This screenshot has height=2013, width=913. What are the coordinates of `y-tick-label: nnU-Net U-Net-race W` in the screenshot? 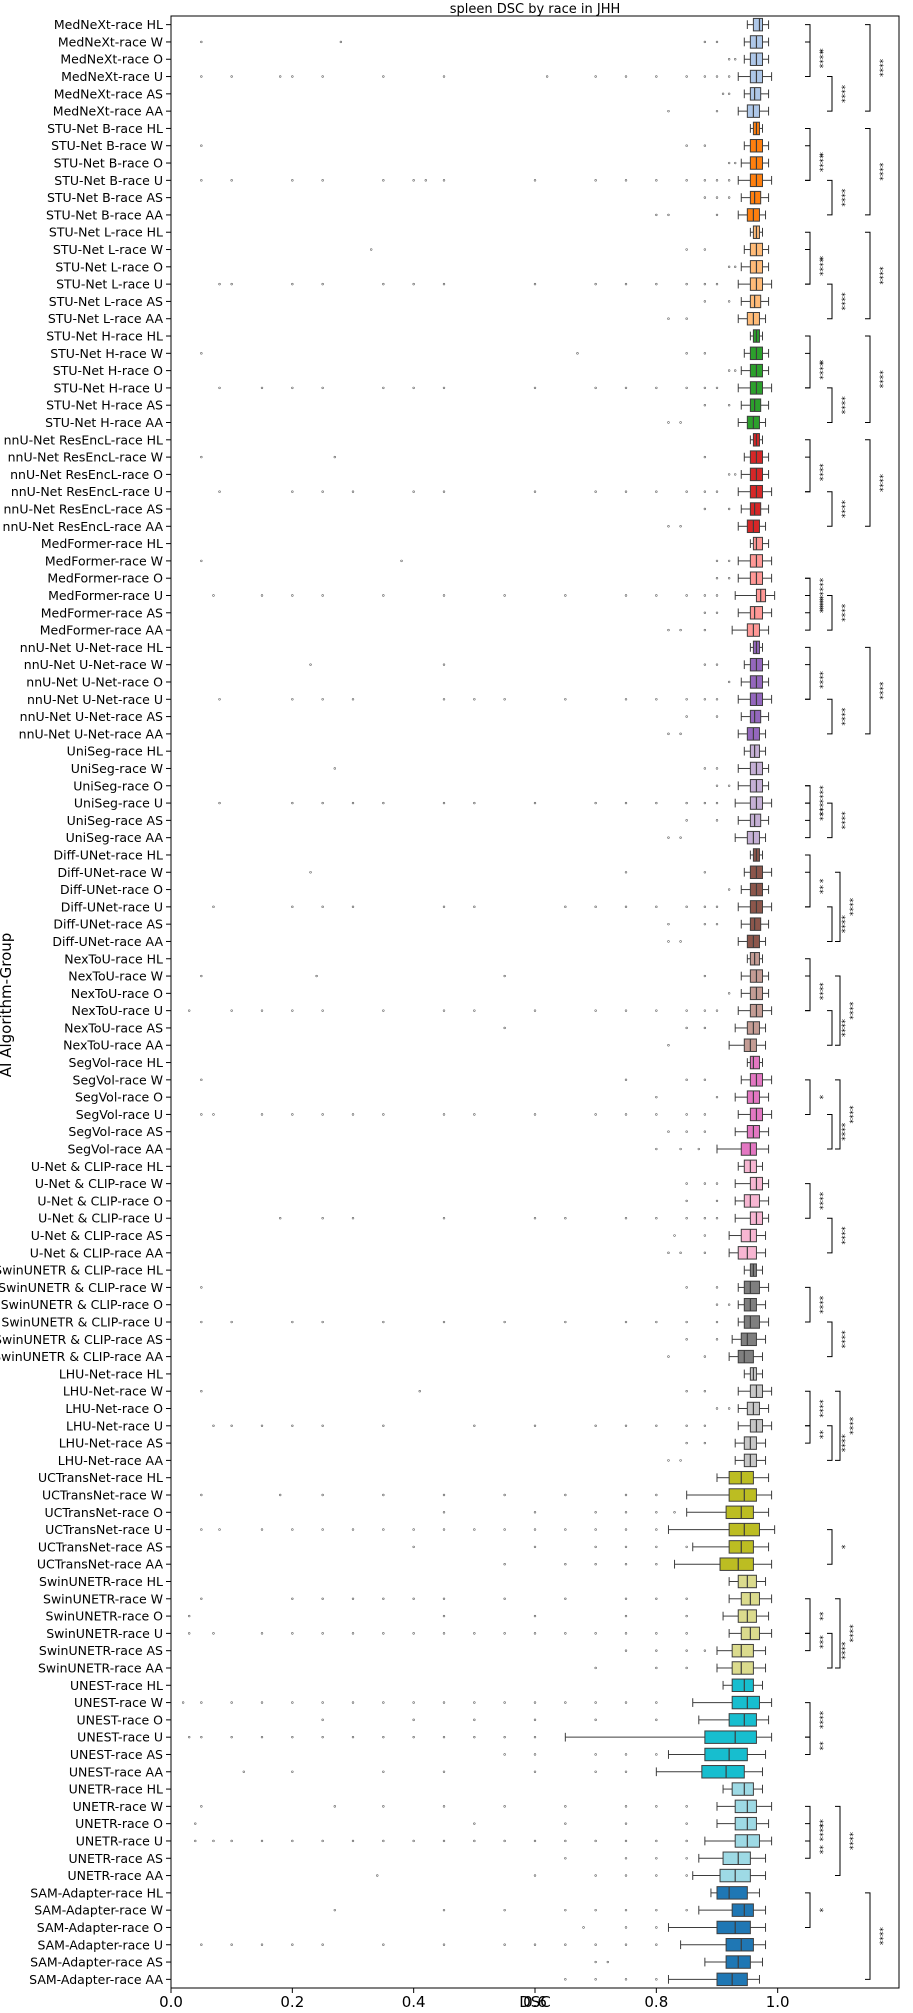 It's located at (93, 664).